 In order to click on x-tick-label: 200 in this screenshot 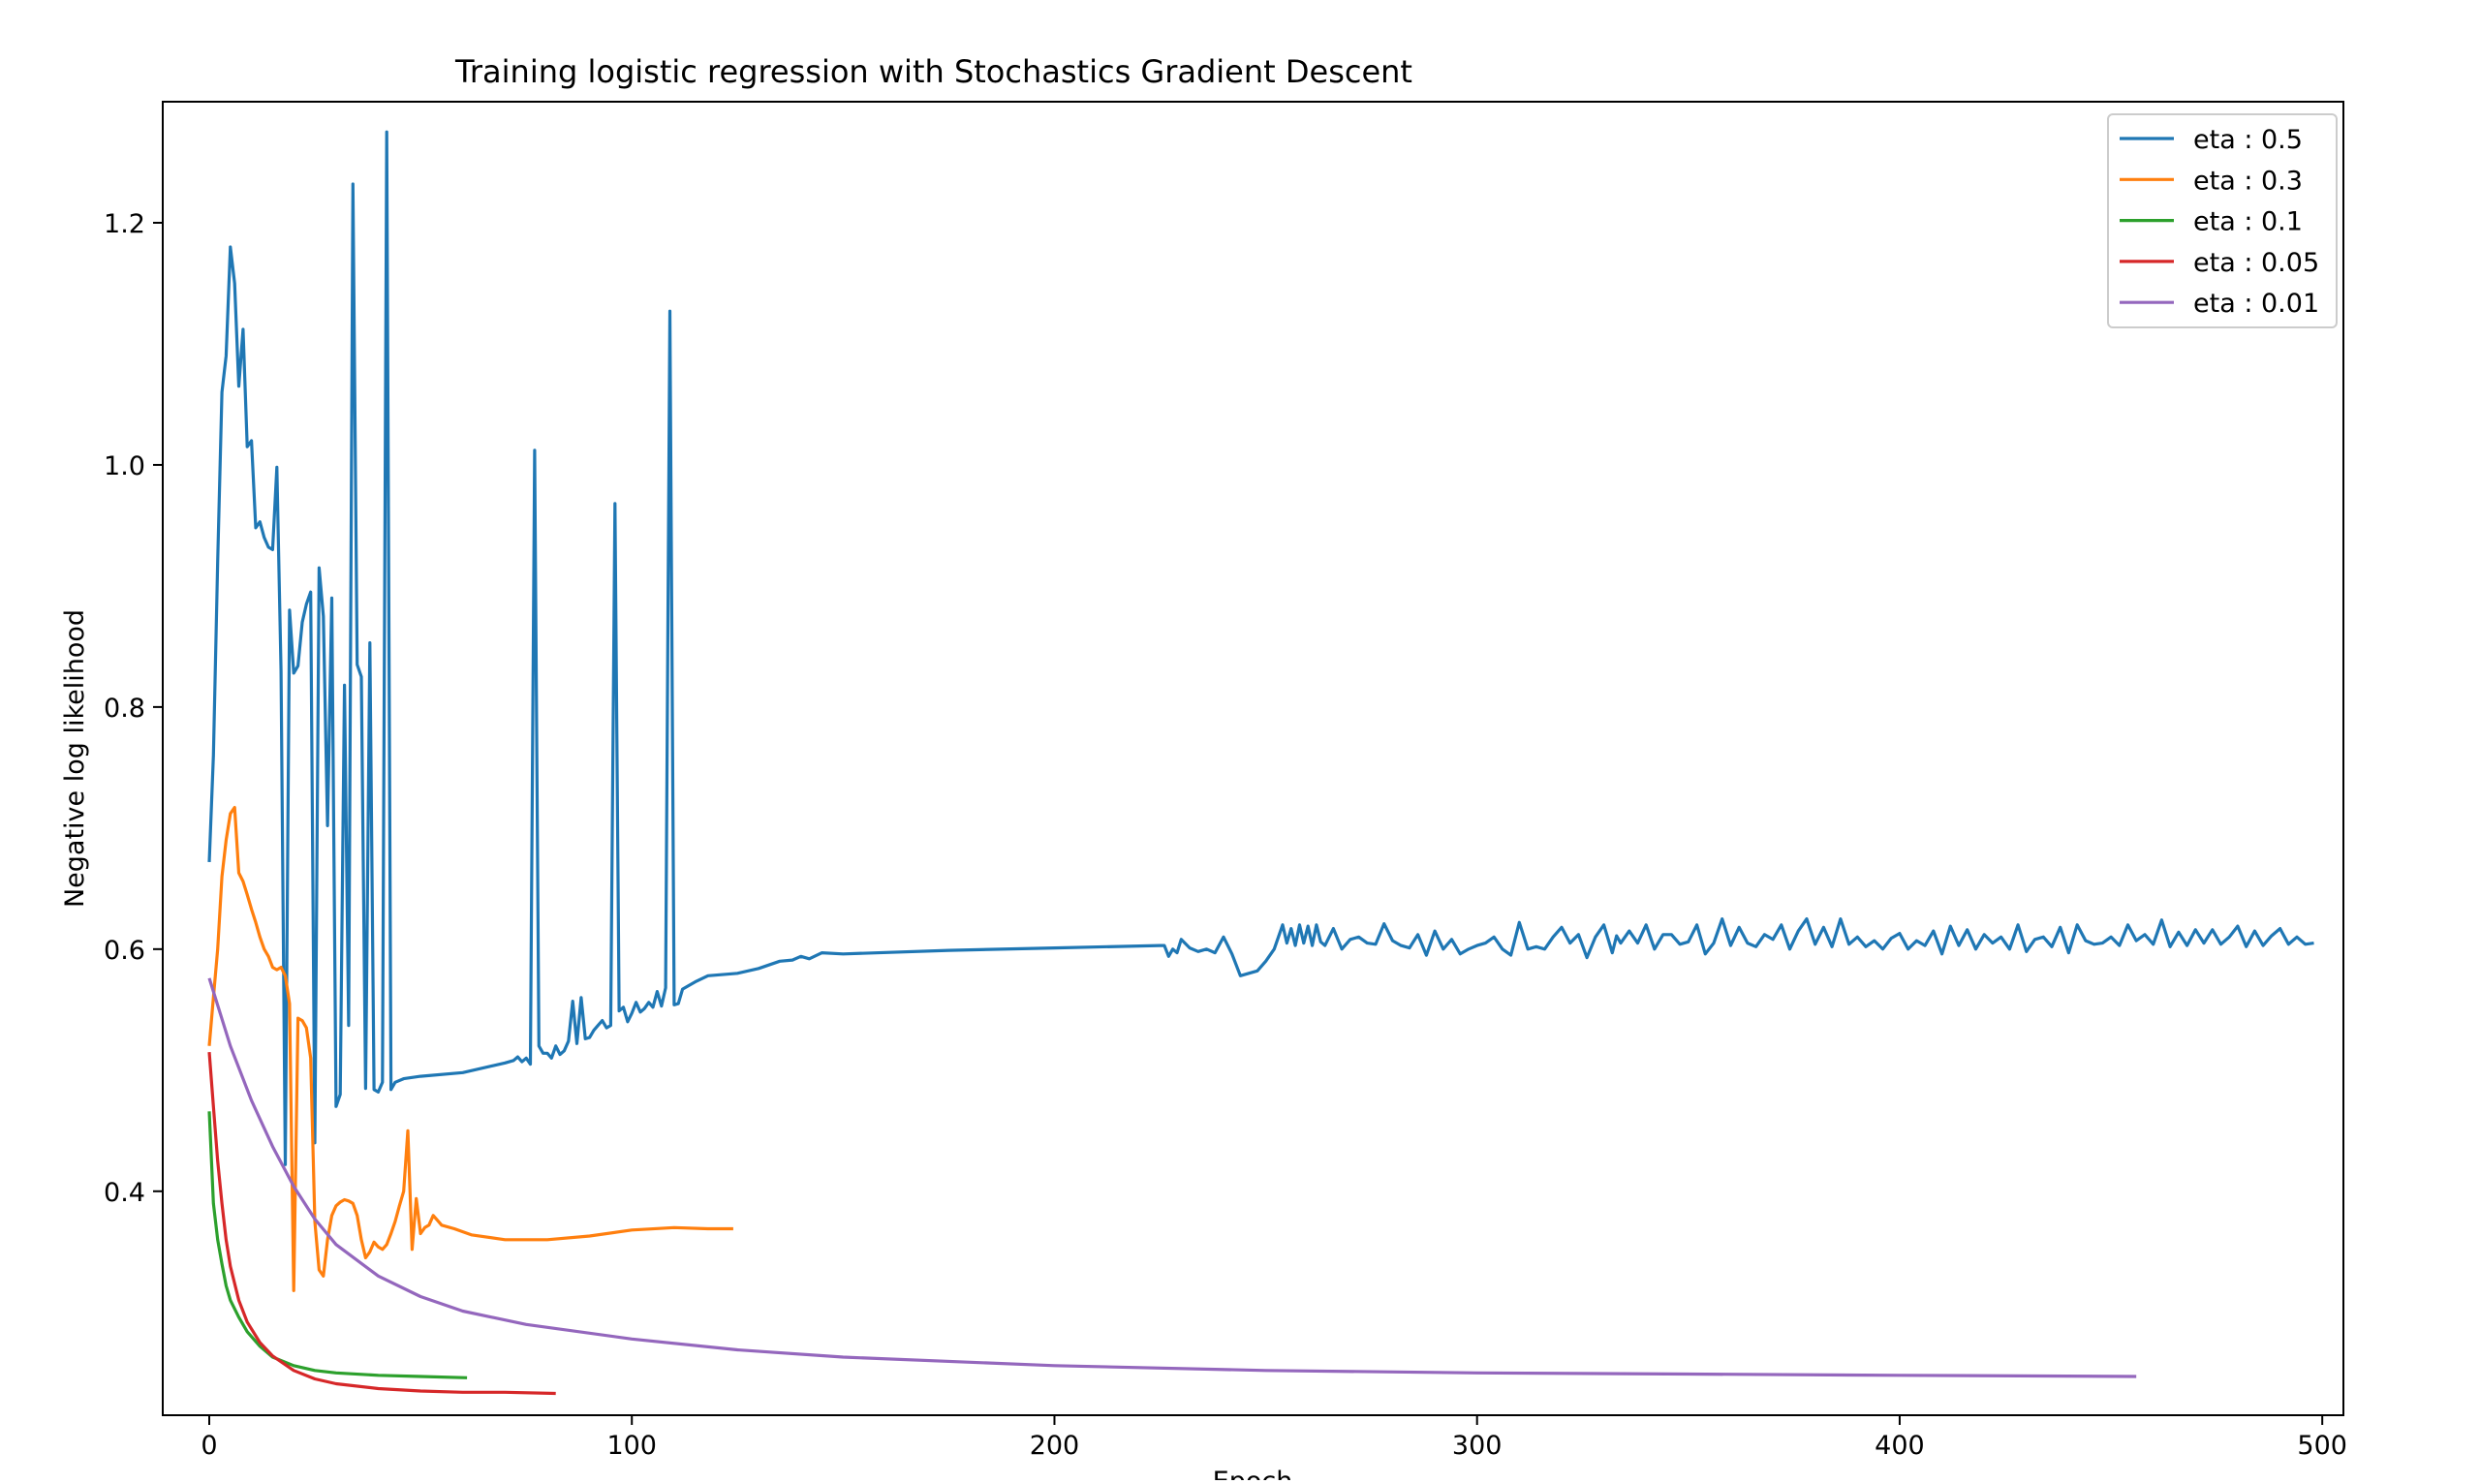, I will do `click(1055, 1446)`.